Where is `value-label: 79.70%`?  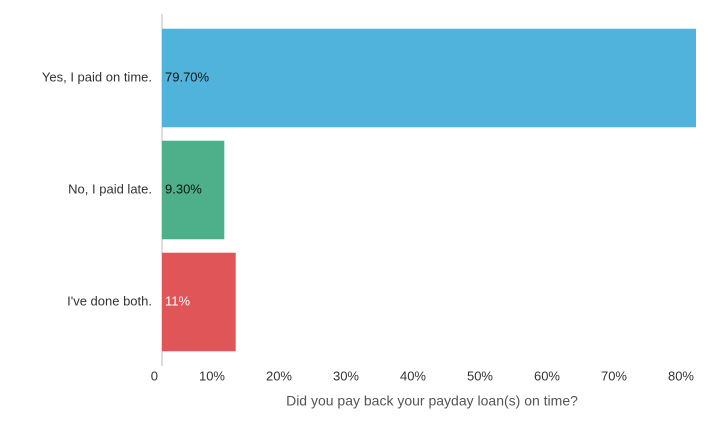
value-label: 79.70% is located at coordinates (187, 76).